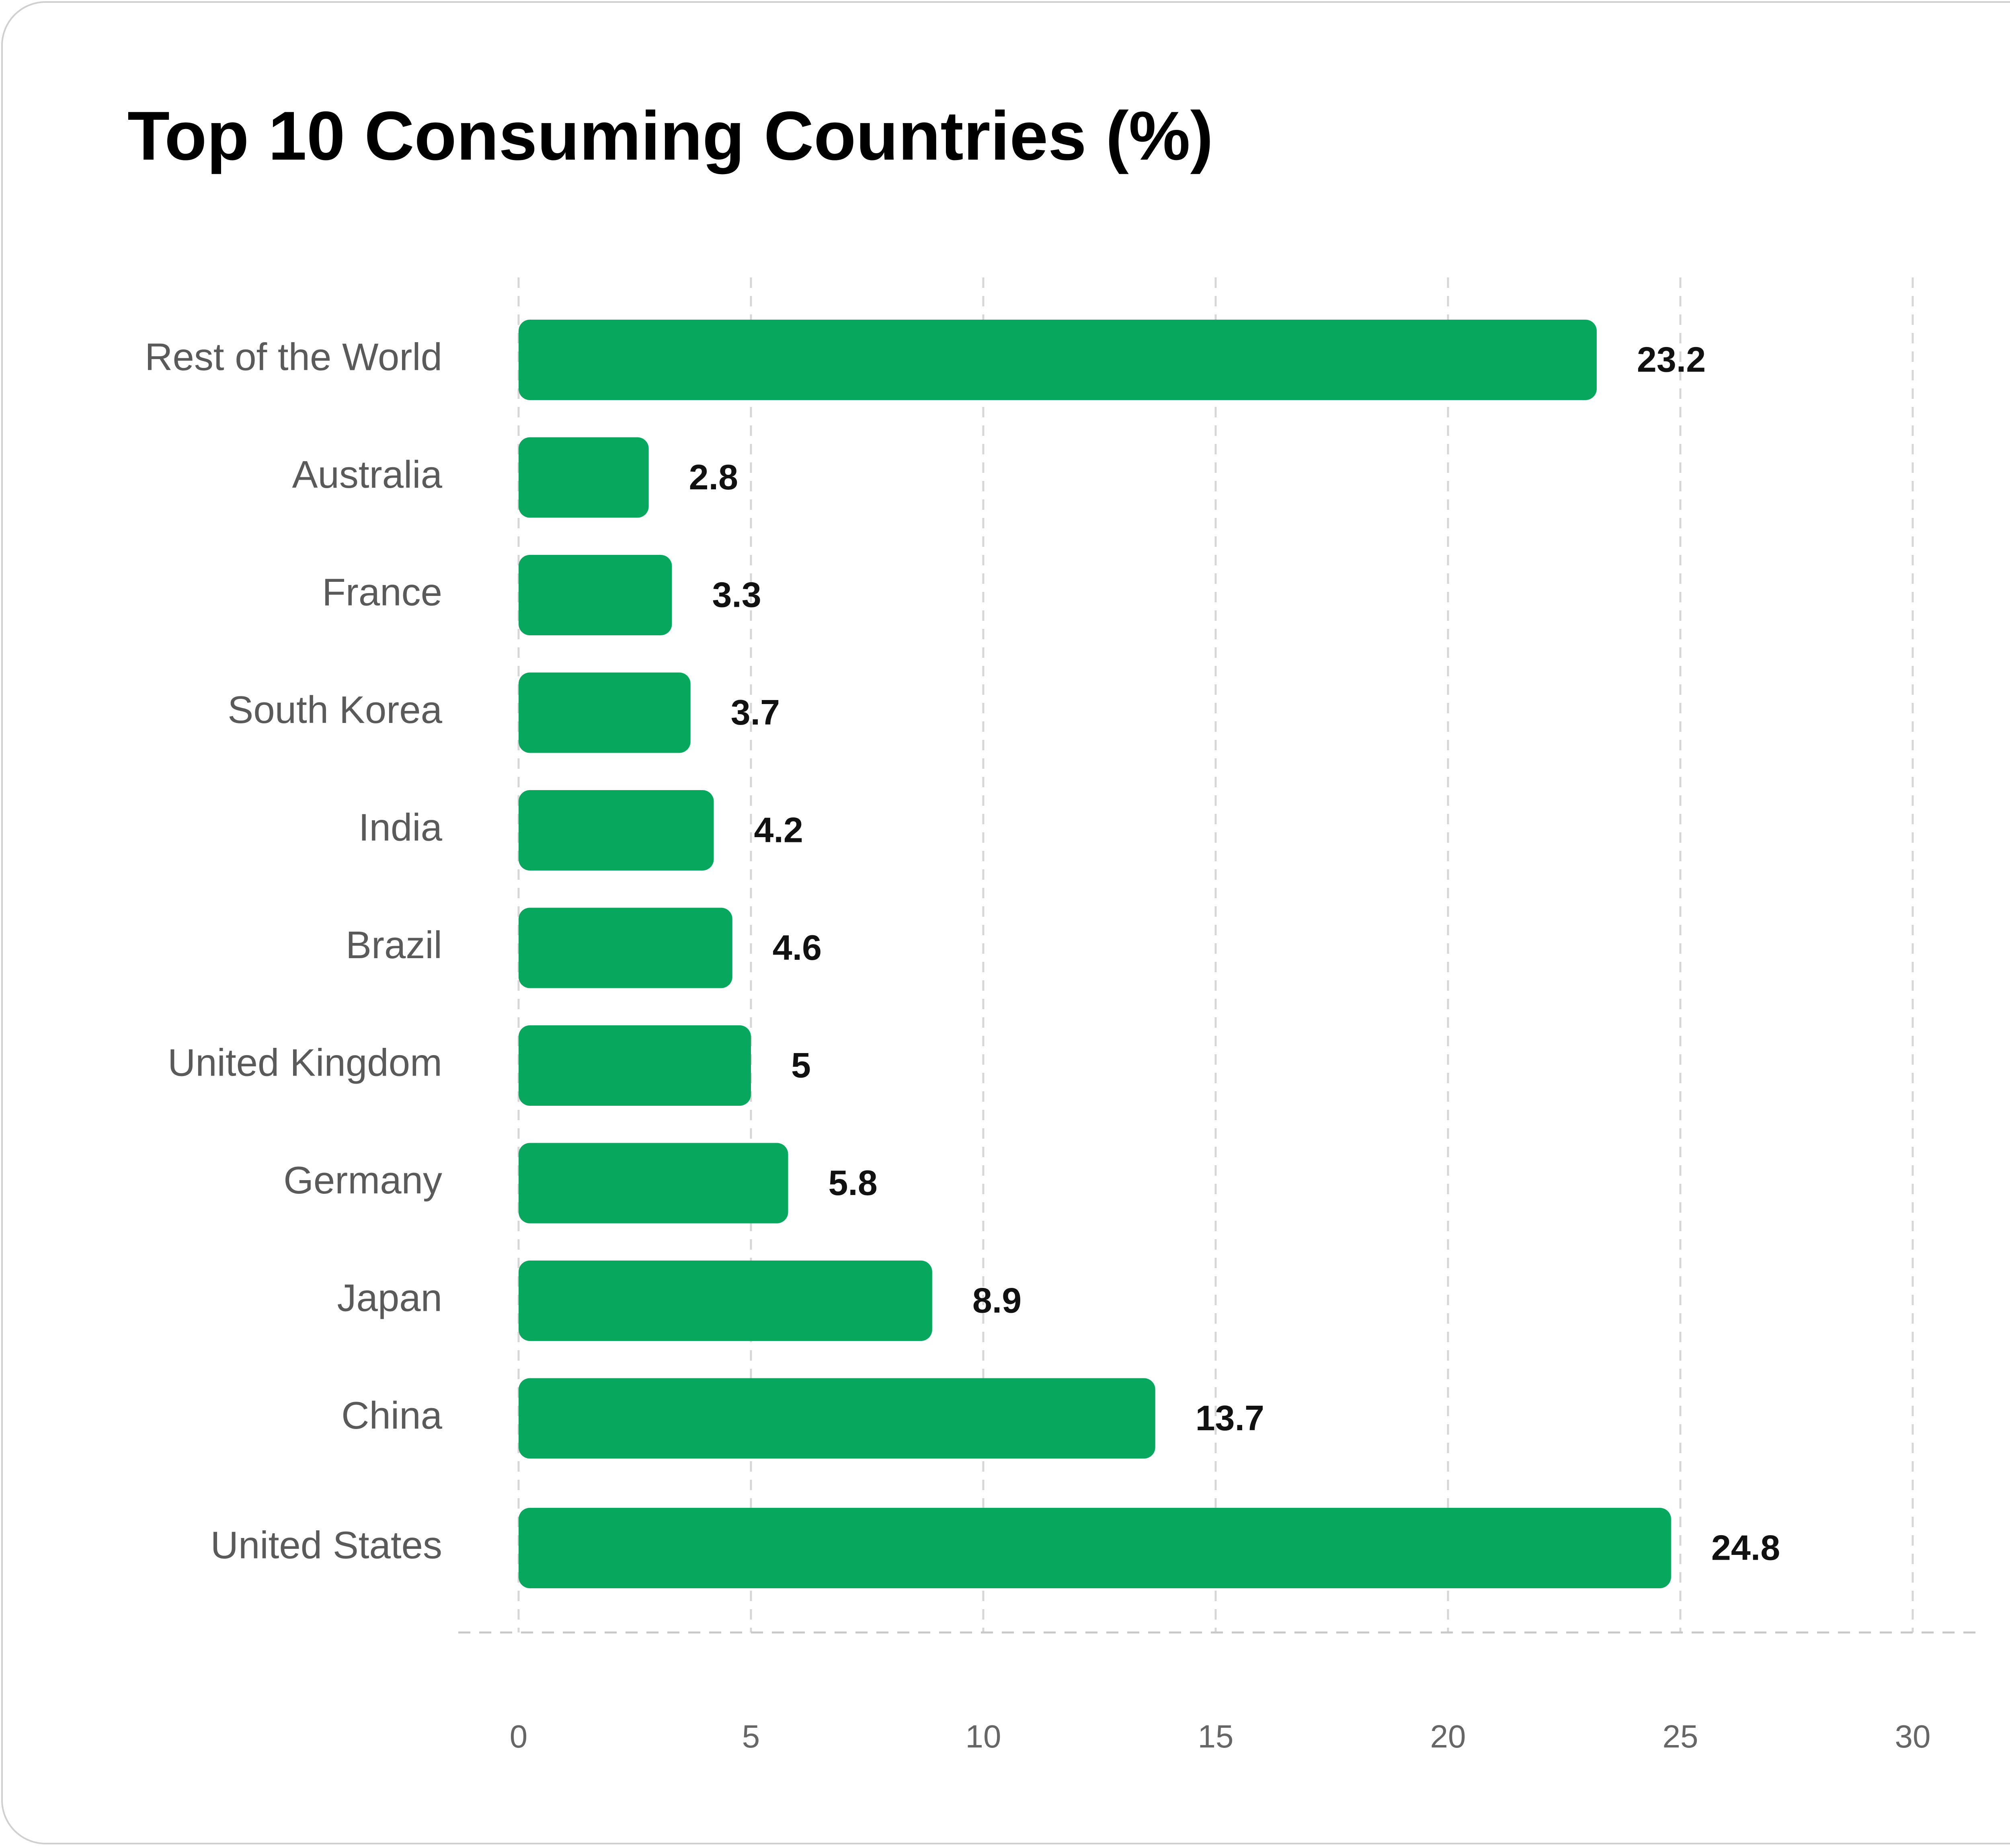 Image resolution: width=2010 pixels, height=1848 pixels. Describe the element at coordinates (1671, 359) in the screenshot. I see `value-label: 23.2` at that location.